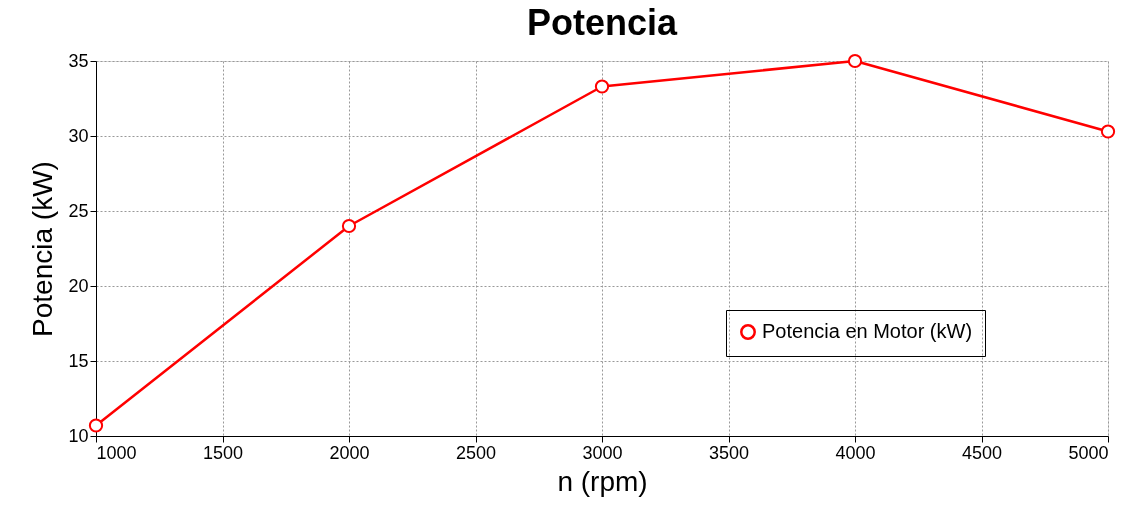 The image size is (1148, 527). Describe the element at coordinates (855, 452) in the screenshot. I see `x-tick-label: 4000` at that location.